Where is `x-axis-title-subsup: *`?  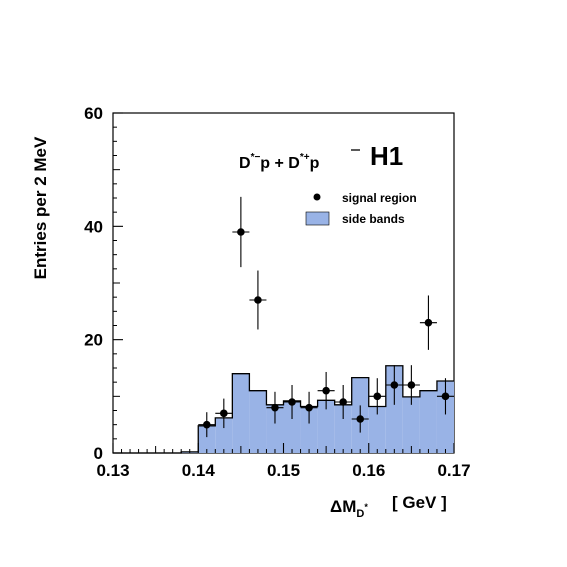 x-axis-title-subsup: * is located at coordinates (366, 507).